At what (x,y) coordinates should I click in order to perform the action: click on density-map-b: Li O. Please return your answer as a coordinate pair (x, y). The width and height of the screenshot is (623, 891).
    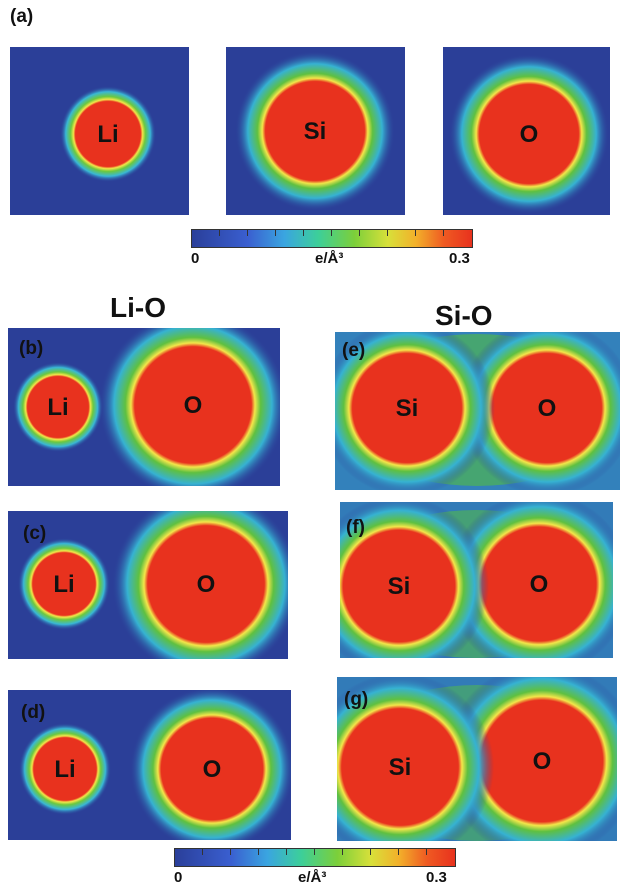
    Looking at the image, I should click on (144, 407).